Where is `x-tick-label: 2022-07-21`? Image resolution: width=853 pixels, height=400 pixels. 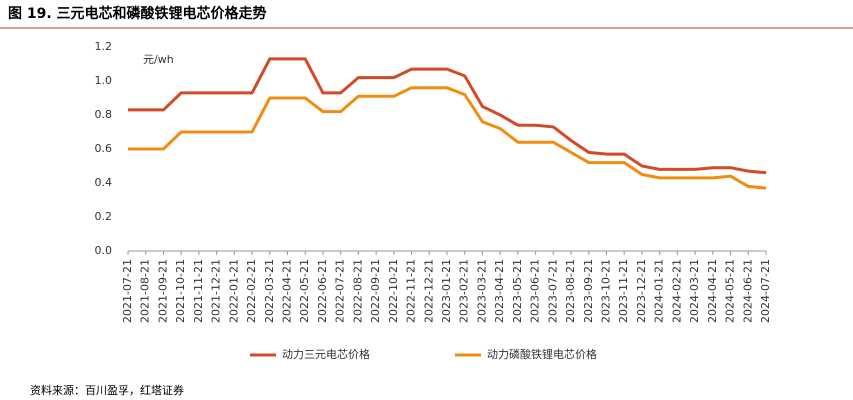
x-tick-label: 2022-07-21 is located at coordinates (340, 291).